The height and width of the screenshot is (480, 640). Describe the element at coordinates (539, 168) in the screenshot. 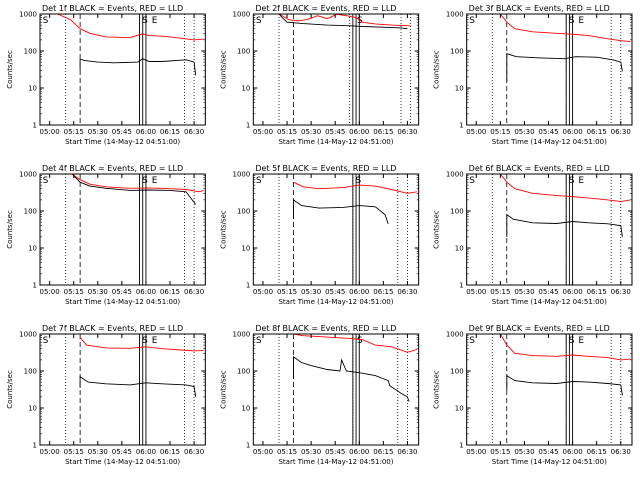

I see `chart-title: Det 6f BLACK = Events, RED = LLD` at that location.